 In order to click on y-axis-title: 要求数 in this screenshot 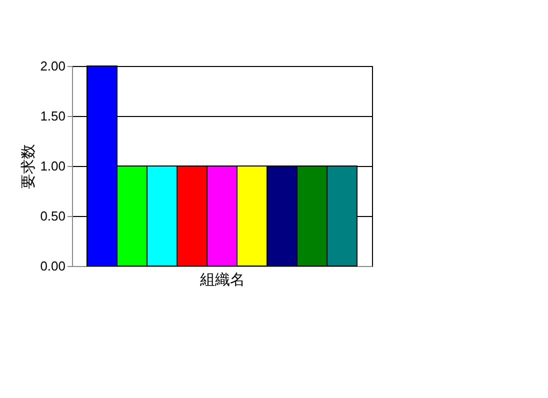, I will do `click(29, 166)`.